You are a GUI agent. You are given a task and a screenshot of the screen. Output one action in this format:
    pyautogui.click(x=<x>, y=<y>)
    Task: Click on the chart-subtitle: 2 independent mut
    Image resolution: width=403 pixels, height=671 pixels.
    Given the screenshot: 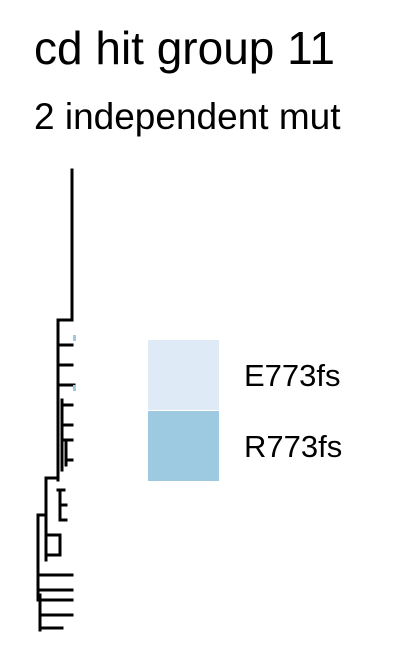 What is the action you would take?
    pyautogui.click(x=187, y=116)
    